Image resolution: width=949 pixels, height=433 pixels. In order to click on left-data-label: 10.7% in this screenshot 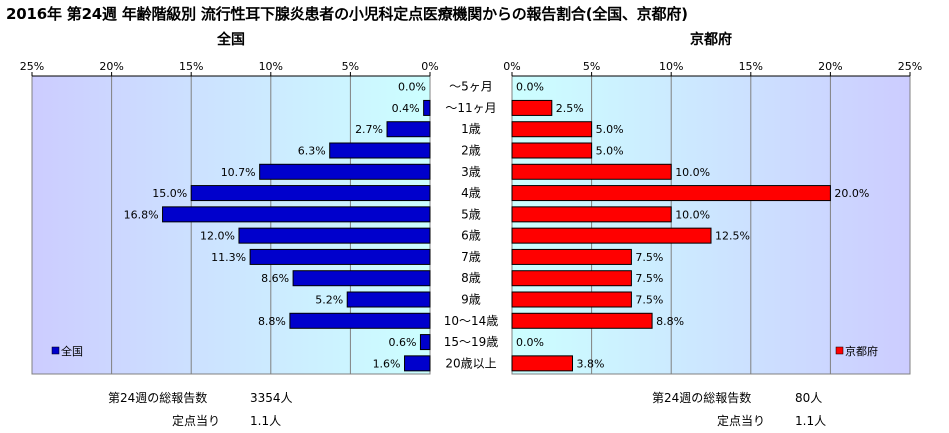, I will do `click(238, 172)`.